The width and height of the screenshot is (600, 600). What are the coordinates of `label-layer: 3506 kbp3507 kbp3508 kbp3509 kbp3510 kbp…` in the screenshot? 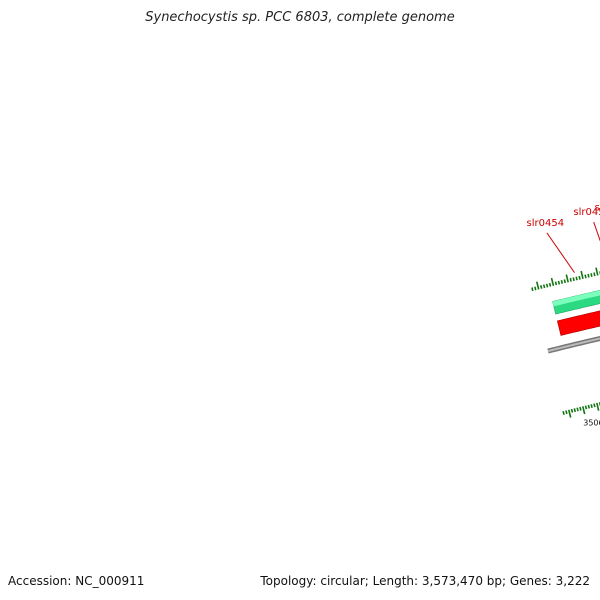 It's located at (563, 315).